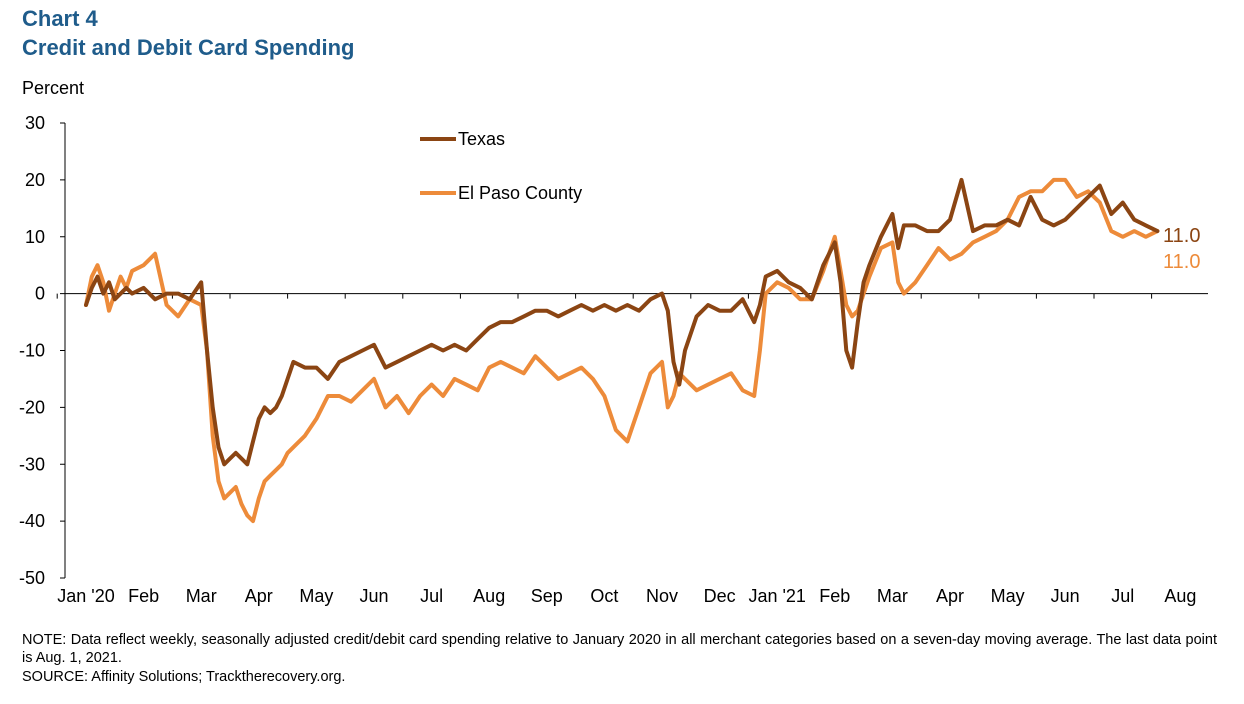  Describe the element at coordinates (501, 166) in the screenshot. I see `legend: Texas El Paso County` at that location.